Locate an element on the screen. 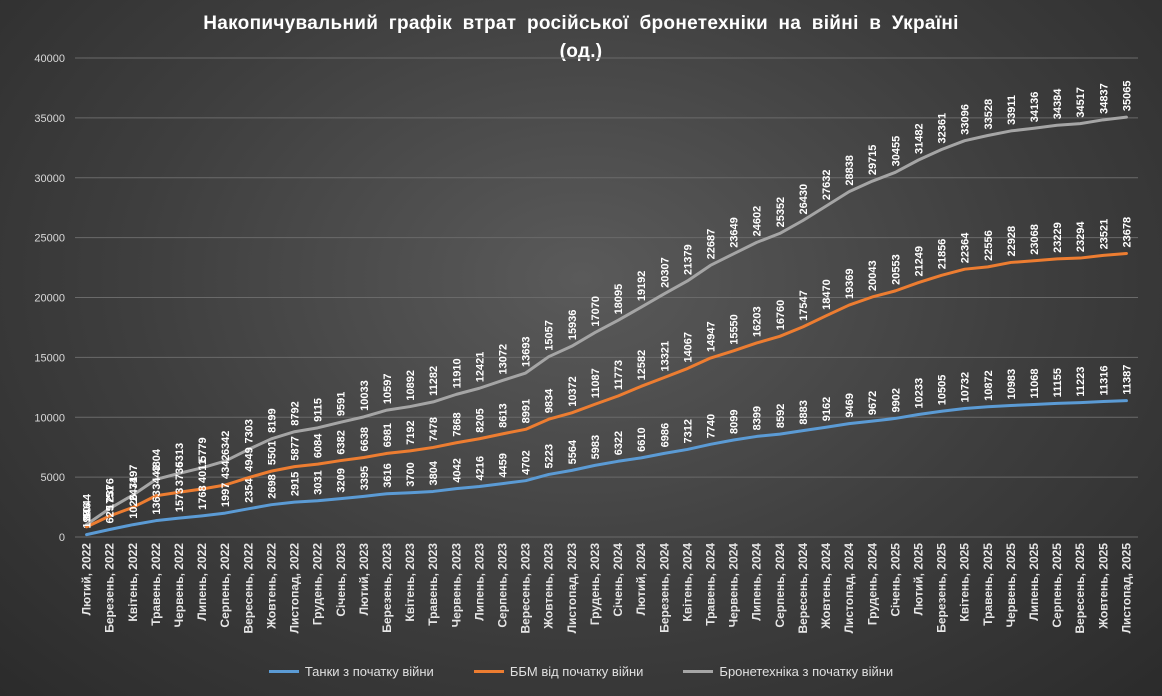 The width and height of the screenshot is (1162, 696). data-label: 1573 is located at coordinates (180, 500).